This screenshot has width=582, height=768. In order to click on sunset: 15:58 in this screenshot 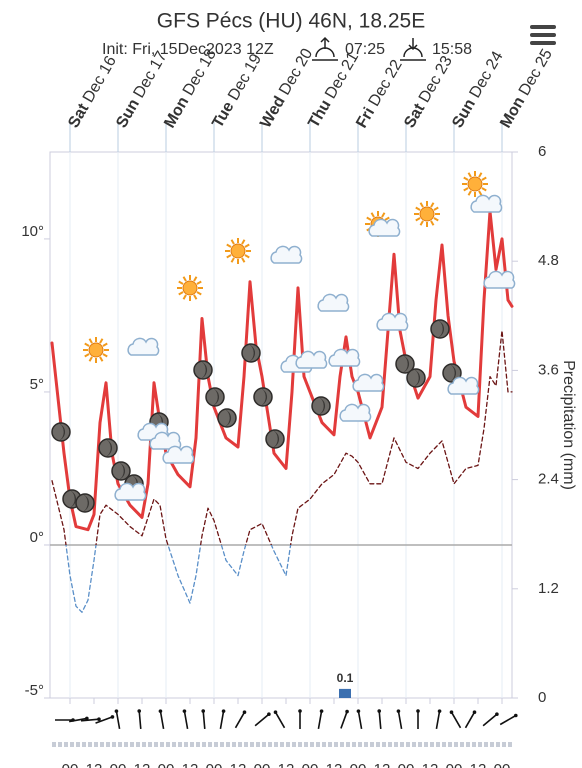, I will do `click(452, 49)`.